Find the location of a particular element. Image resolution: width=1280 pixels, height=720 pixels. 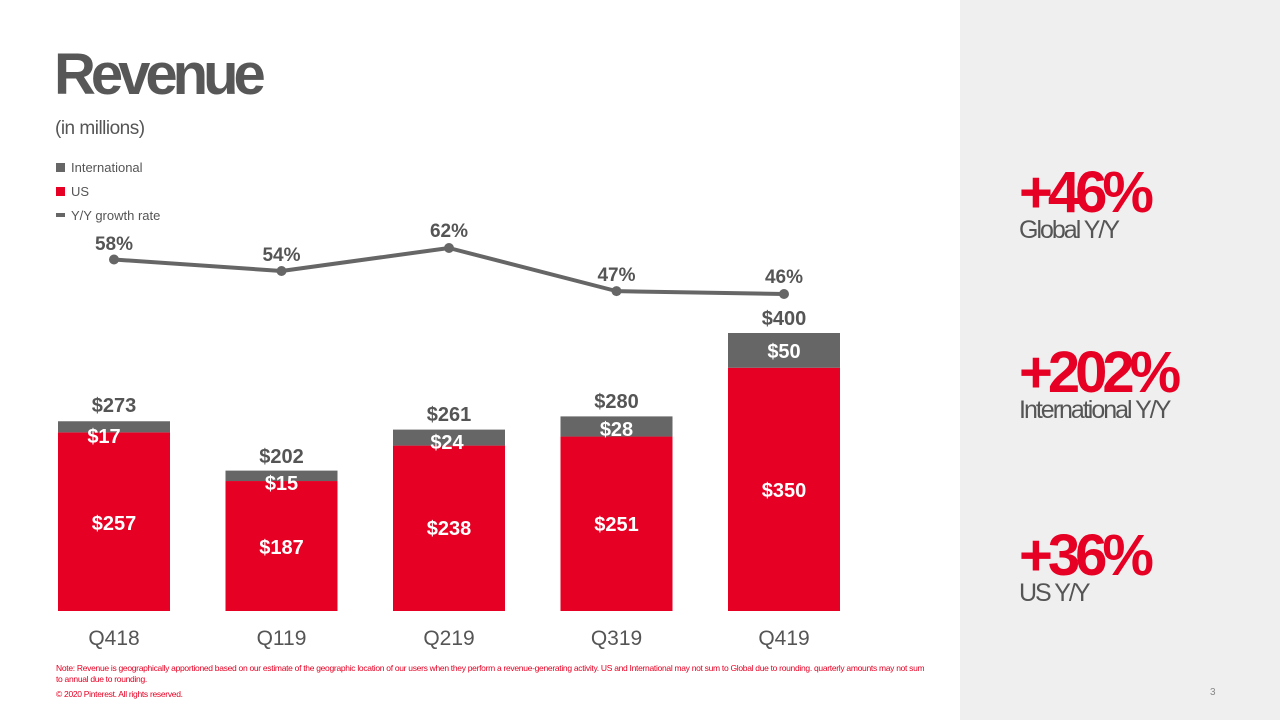

x-tick-q418: Q418 is located at coordinates (113, 638).